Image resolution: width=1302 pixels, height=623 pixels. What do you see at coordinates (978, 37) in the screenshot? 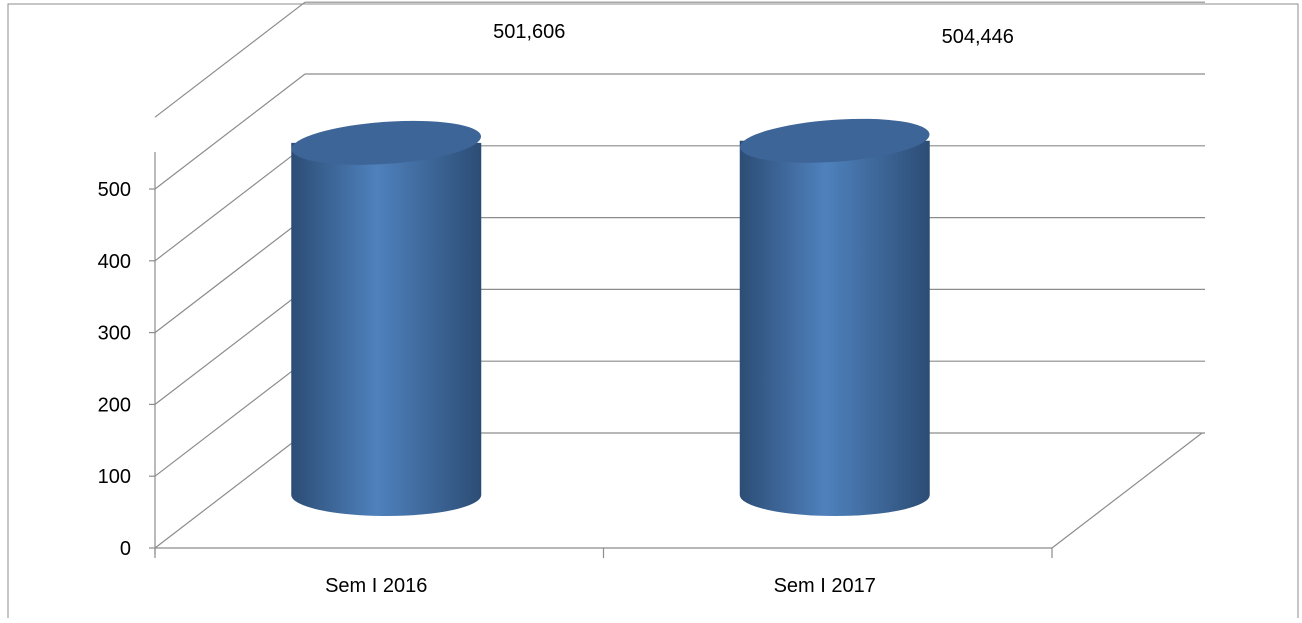
I see `data-label: 504,446` at bounding box center [978, 37].